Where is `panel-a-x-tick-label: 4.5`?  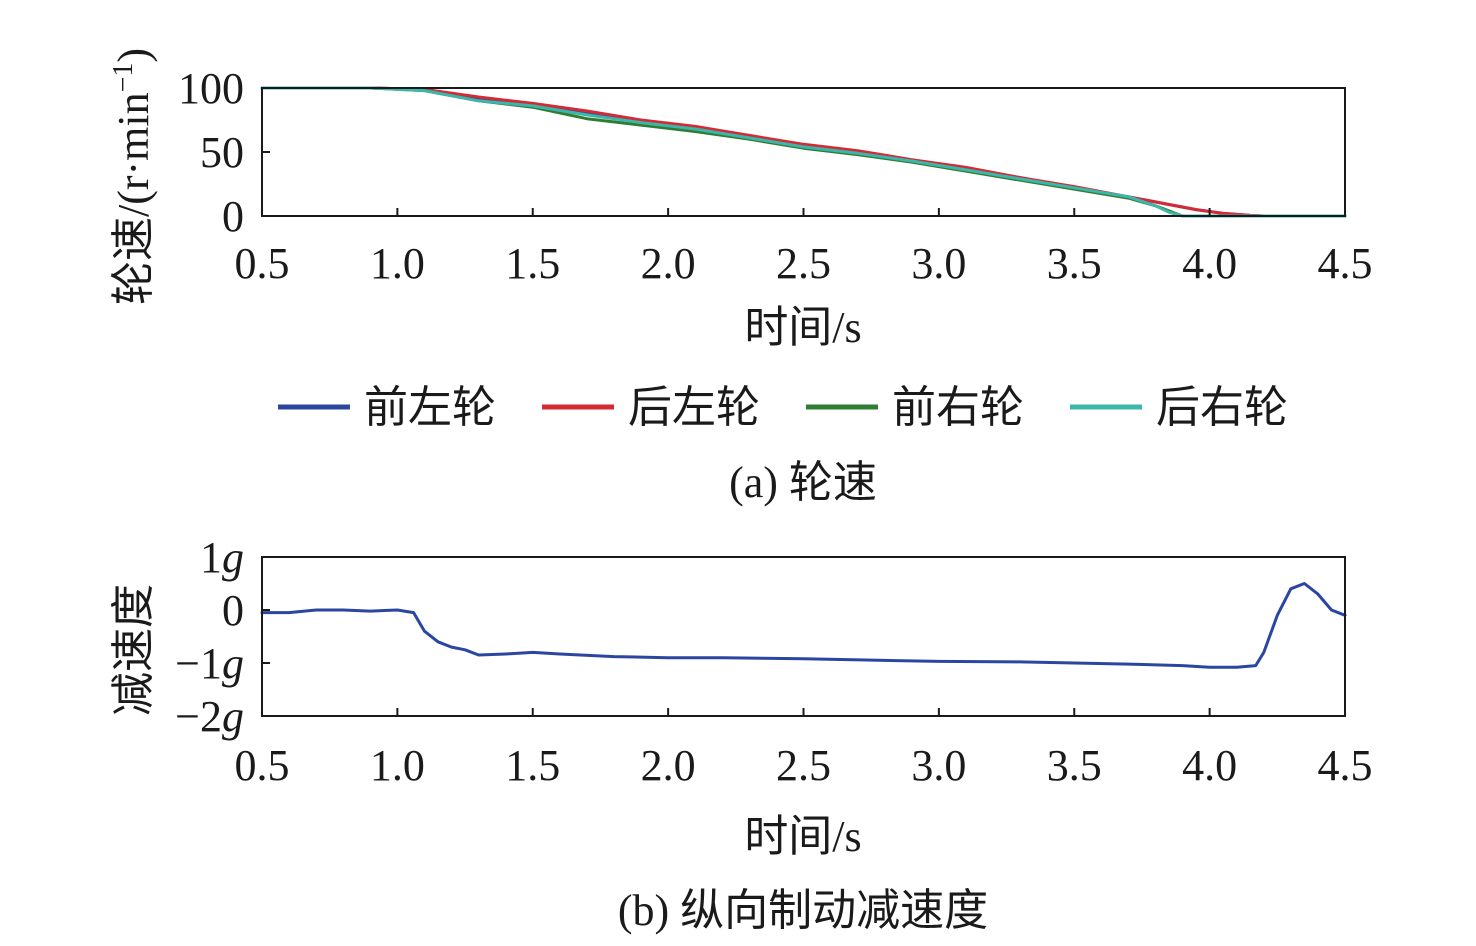 panel-a-x-tick-label: 4.5 is located at coordinates (1345, 263).